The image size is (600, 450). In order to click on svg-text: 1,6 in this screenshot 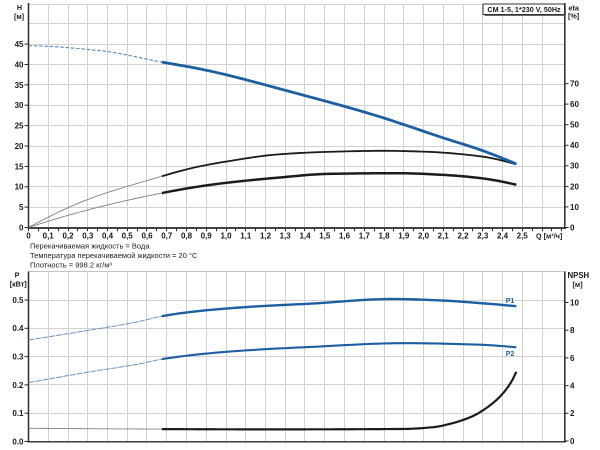, I will do `click(345, 235)`.